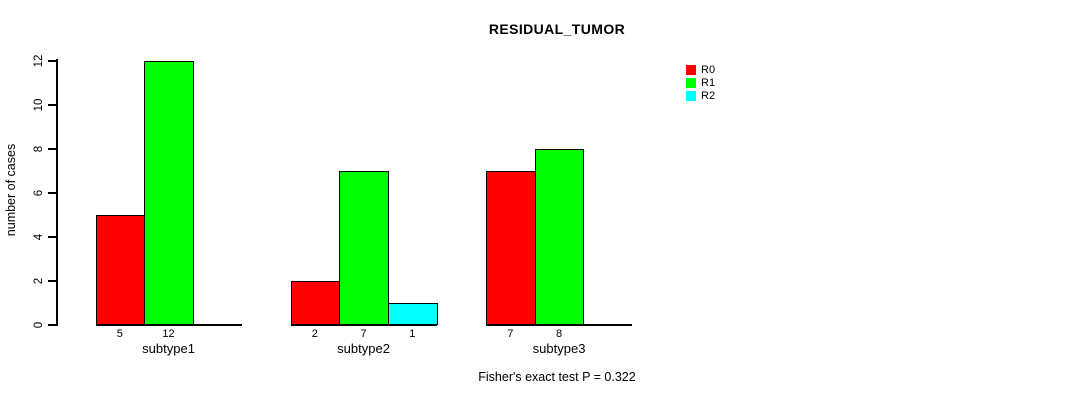 The width and height of the screenshot is (1090, 400). Describe the element at coordinates (39, 149) in the screenshot. I see `y-tick-label: 8` at that location.